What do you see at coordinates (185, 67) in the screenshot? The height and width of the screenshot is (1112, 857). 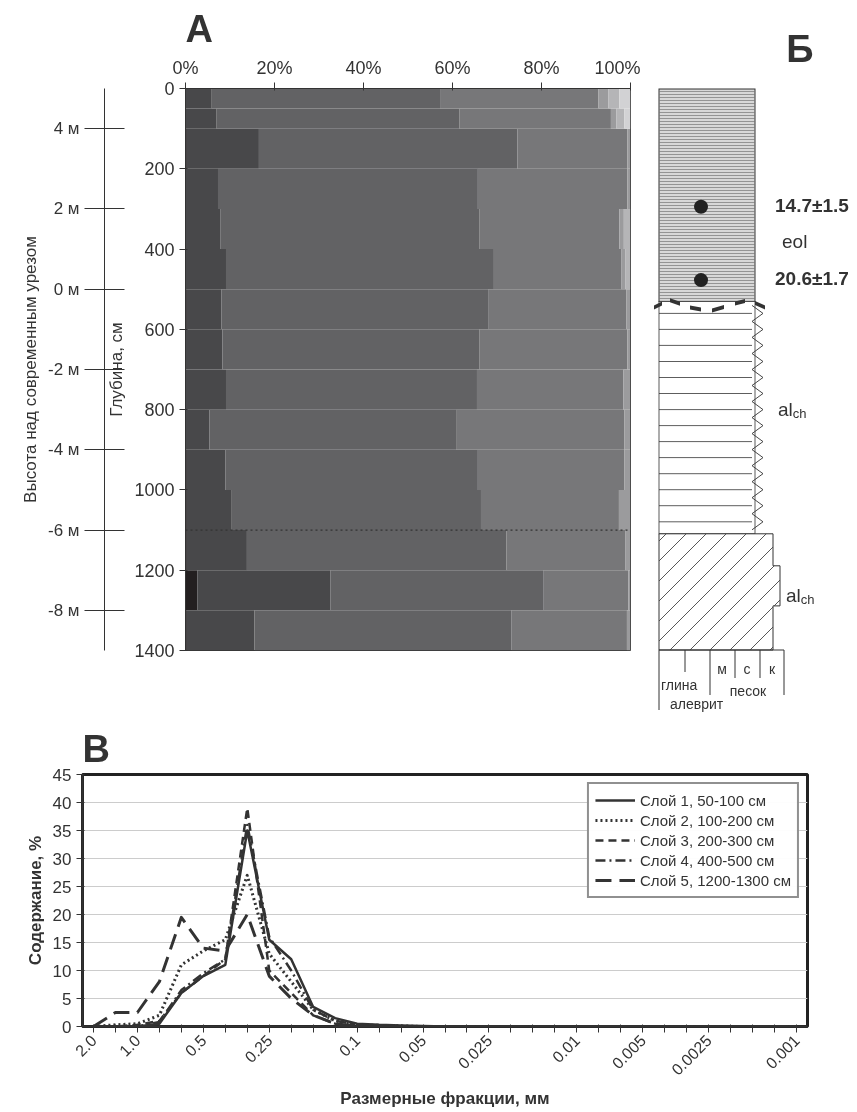 I see `x-tick-label: 0%` at bounding box center [185, 67].